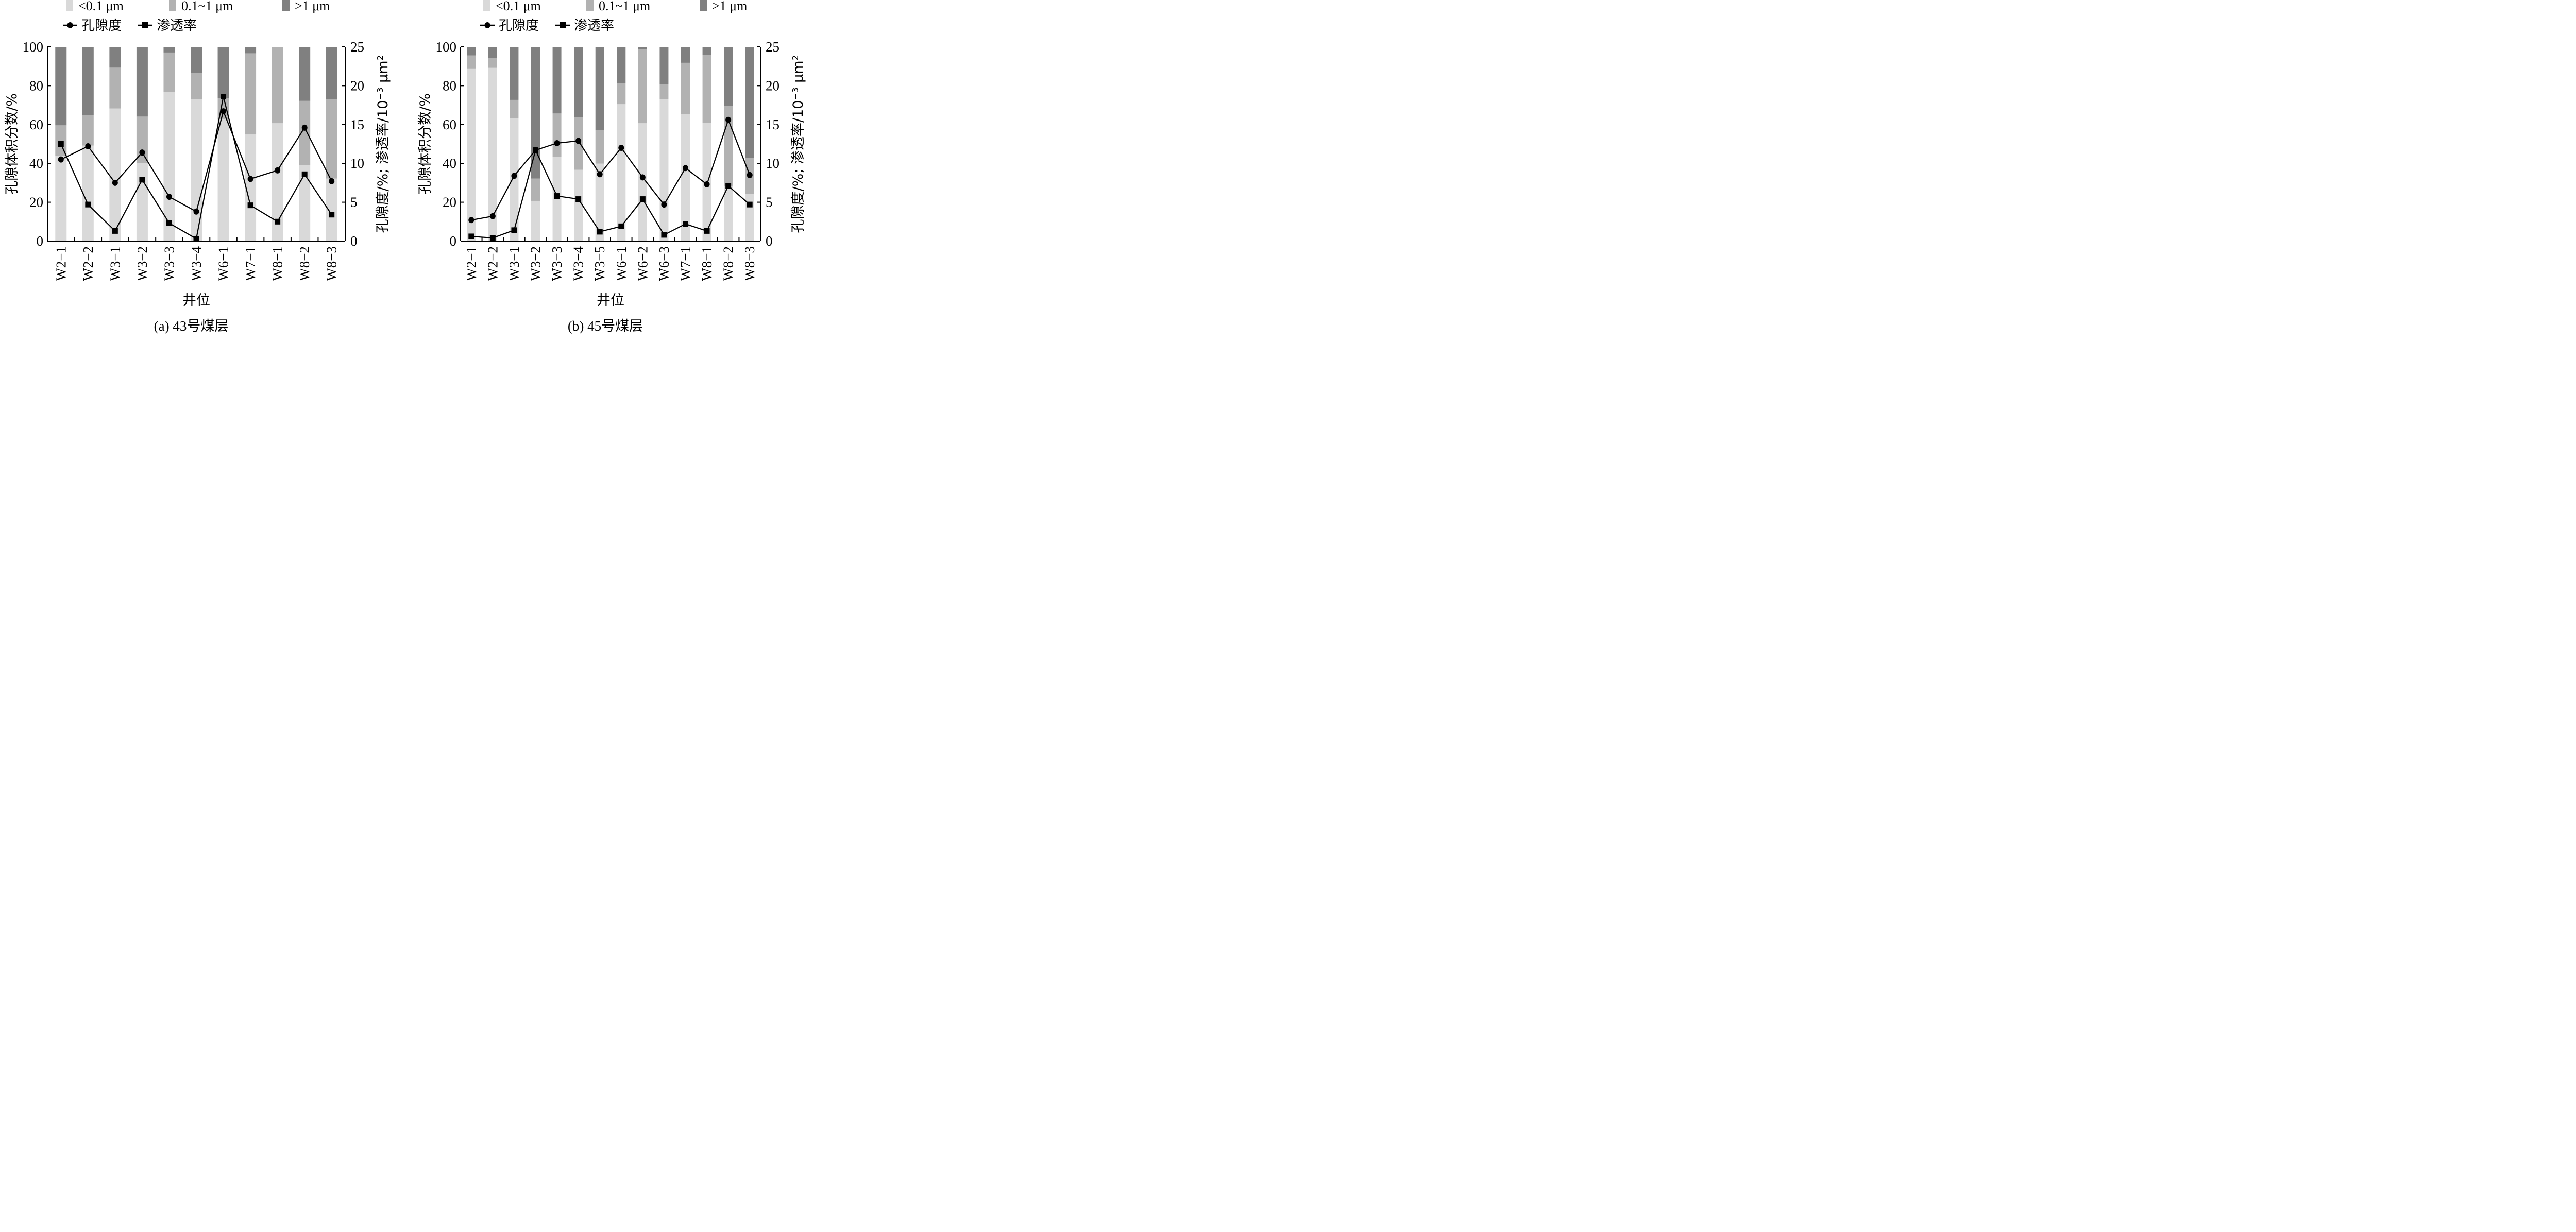 The width and height of the screenshot is (2576, 1232). What do you see at coordinates (536, 263) in the screenshot?
I see `x-tick-label: W3−2` at bounding box center [536, 263].